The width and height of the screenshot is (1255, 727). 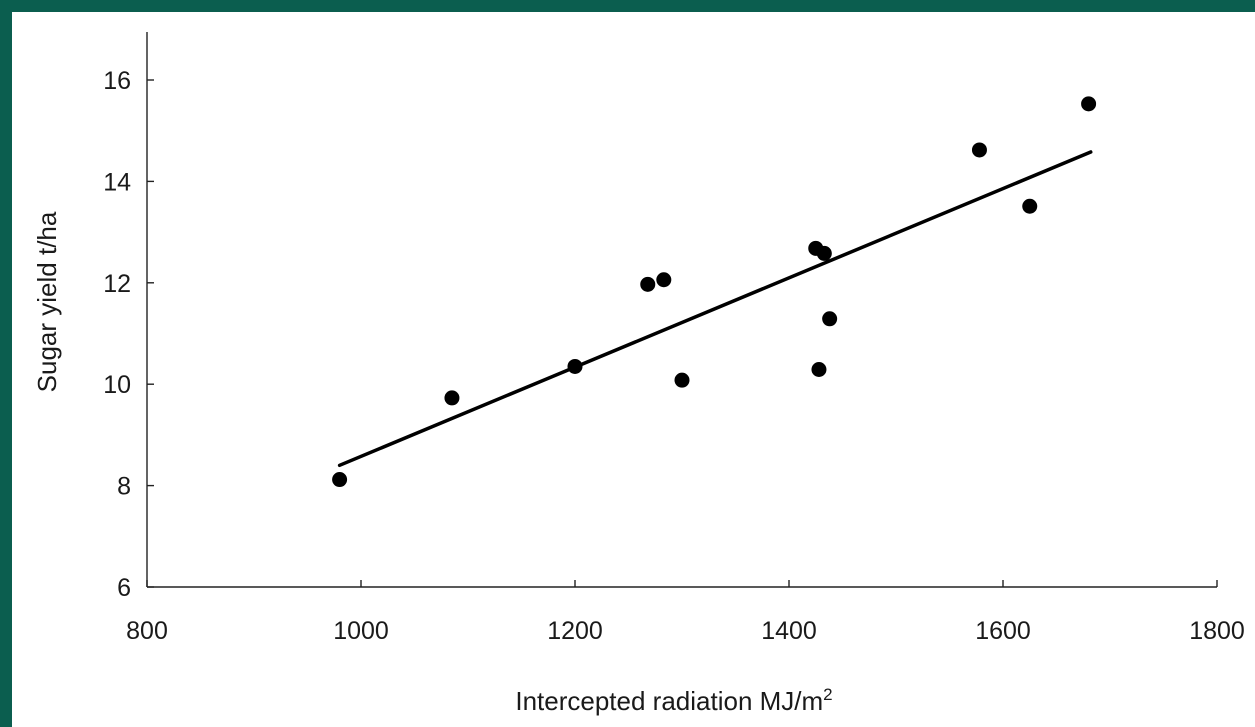 I want to click on x-axis-title: Intercepted radiation MJ/m2, so click(x=673, y=700).